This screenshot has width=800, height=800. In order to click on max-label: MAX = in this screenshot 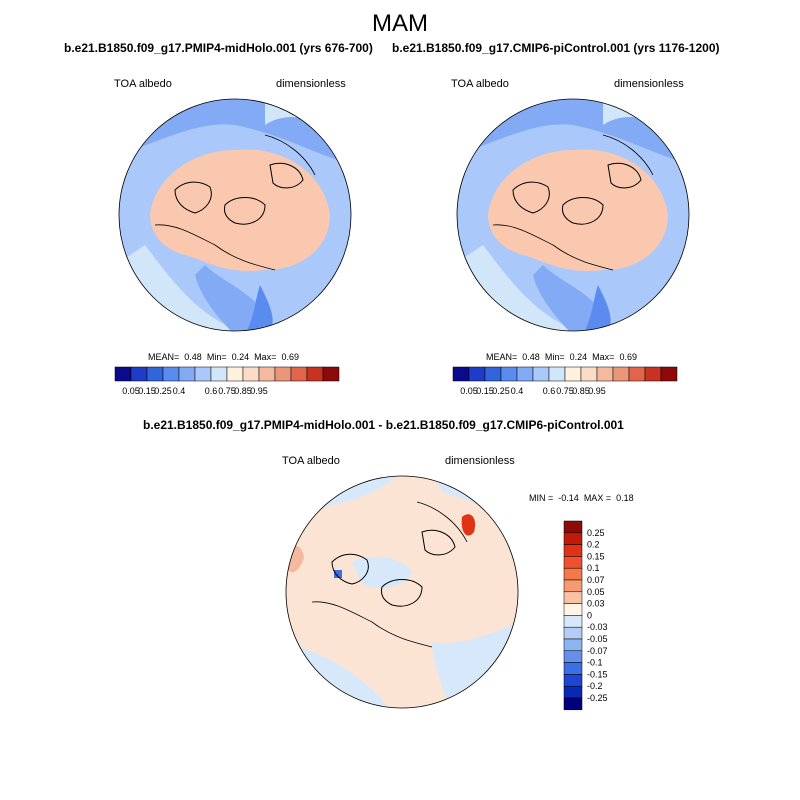, I will do `click(597, 498)`.